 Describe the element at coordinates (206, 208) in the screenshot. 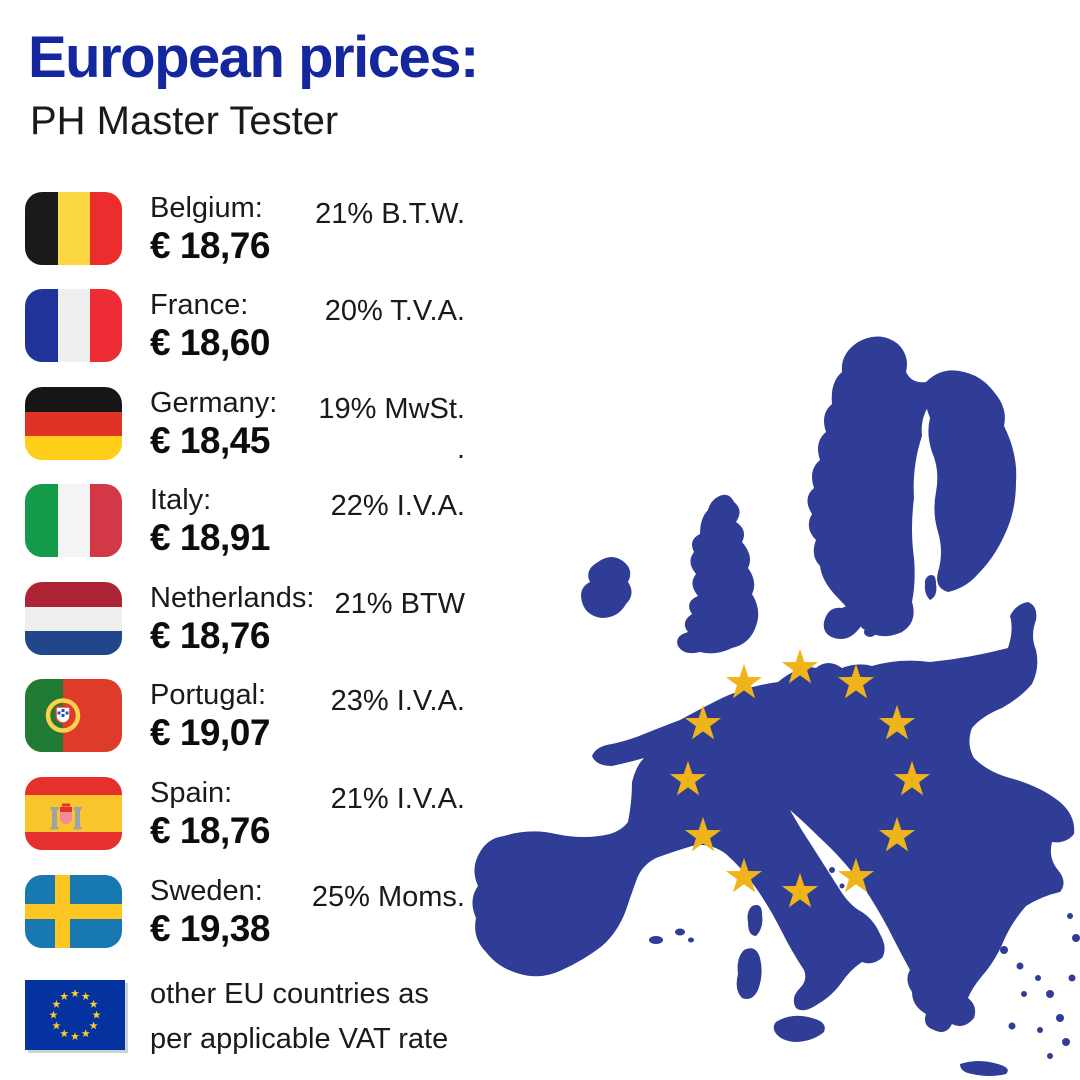

I see `country-label: Belgium:` at that location.